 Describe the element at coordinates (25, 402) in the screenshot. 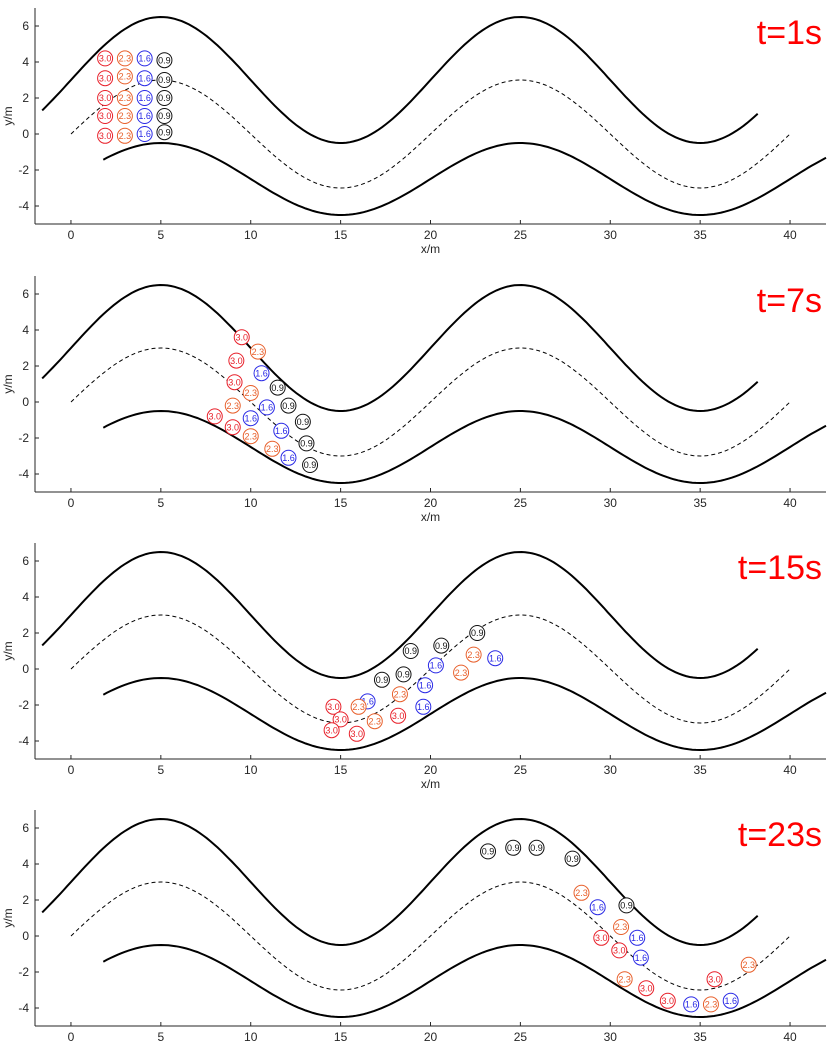

I see `y-tick-label: 0` at that location.